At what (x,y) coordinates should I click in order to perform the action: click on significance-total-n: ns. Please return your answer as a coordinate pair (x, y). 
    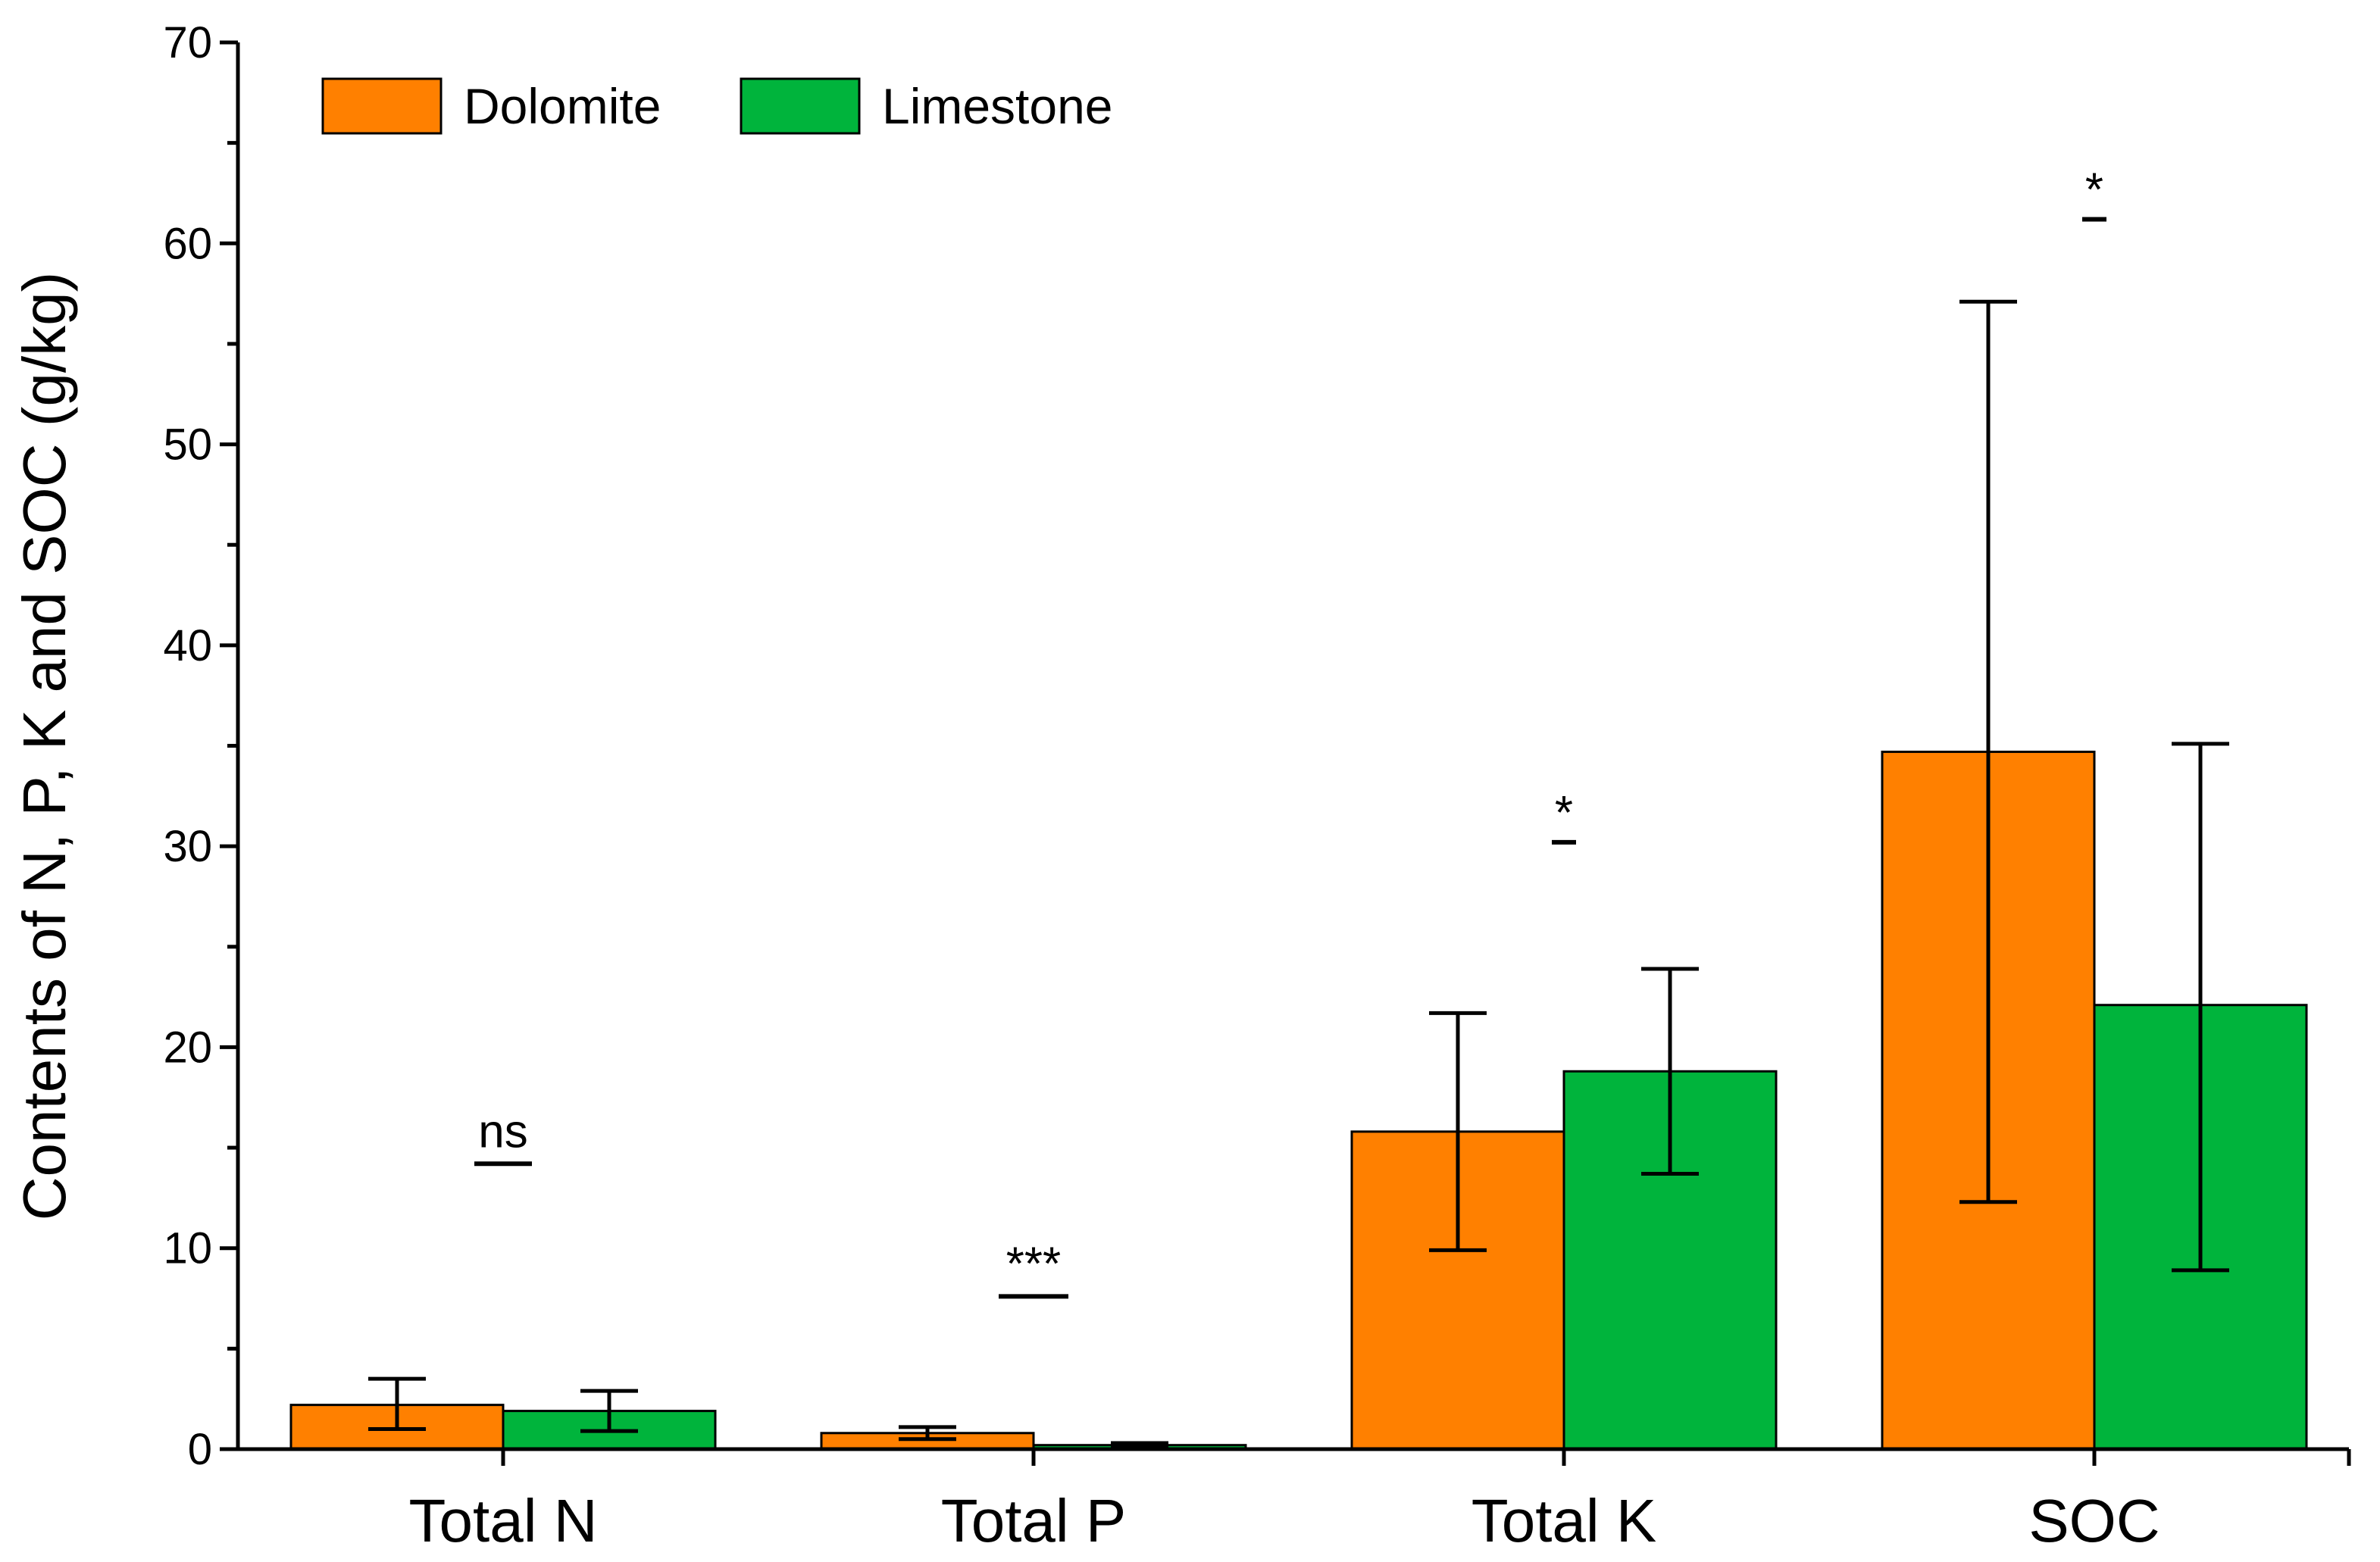
    Looking at the image, I should click on (503, 1136).